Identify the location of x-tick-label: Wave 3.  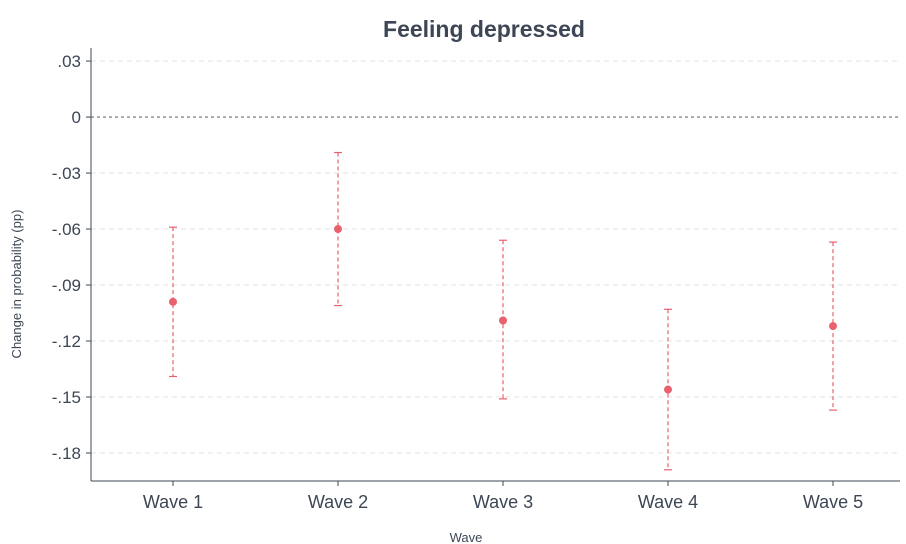
(503, 502).